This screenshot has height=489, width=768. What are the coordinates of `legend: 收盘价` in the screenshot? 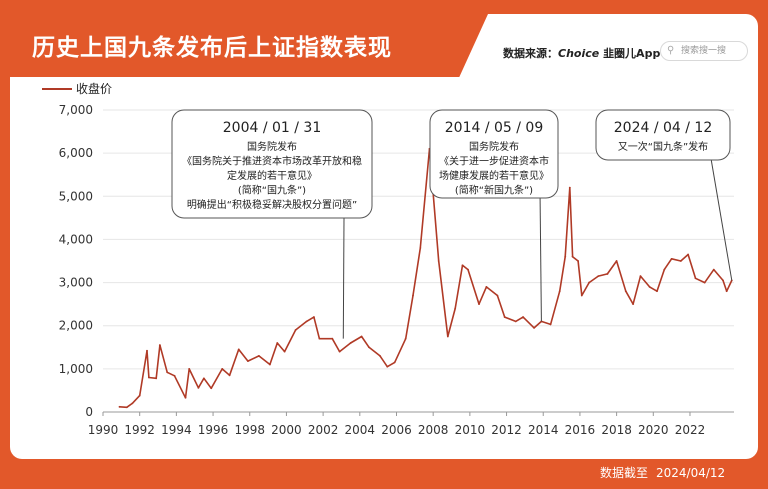 It's located at (77, 88).